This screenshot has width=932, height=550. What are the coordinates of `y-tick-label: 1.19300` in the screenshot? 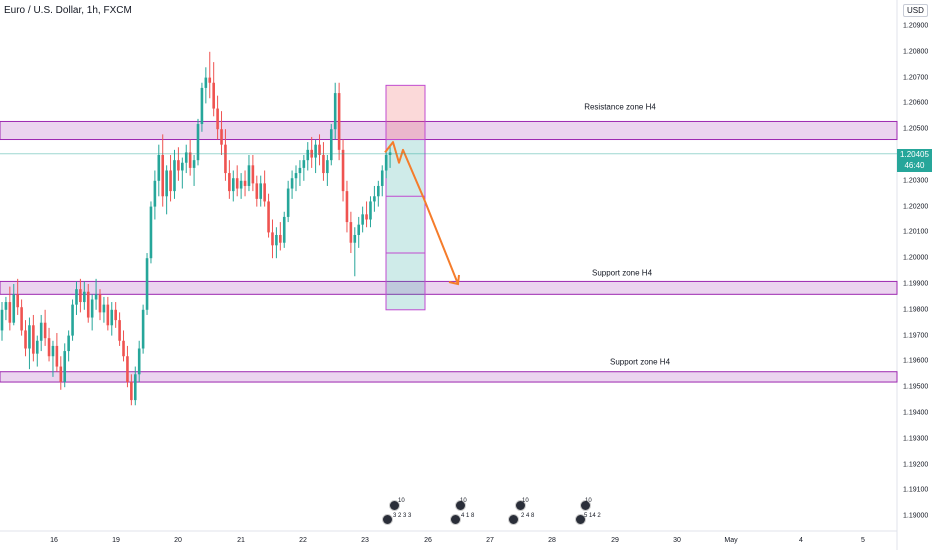 It's located at (916, 439).